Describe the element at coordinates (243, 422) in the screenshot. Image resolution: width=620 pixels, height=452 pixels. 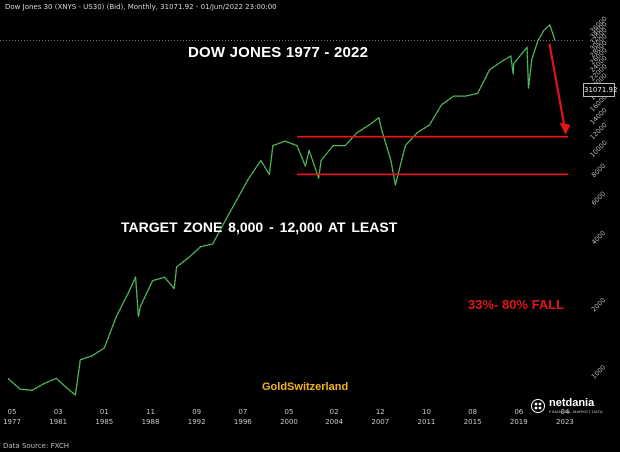
I see `x-tick-year: 1996` at that location.